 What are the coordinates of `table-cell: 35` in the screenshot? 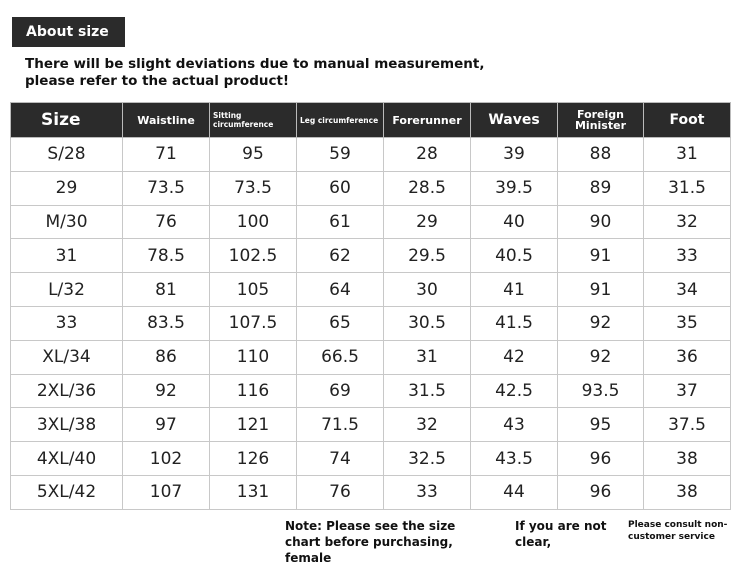 It's located at (687, 323).